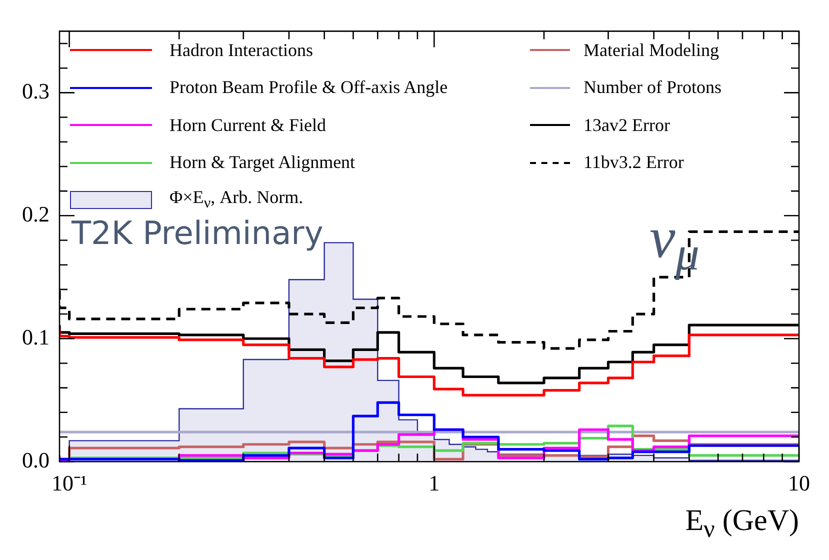  Describe the element at coordinates (799, 483) in the screenshot. I see `x-tick-label: 10` at that location.